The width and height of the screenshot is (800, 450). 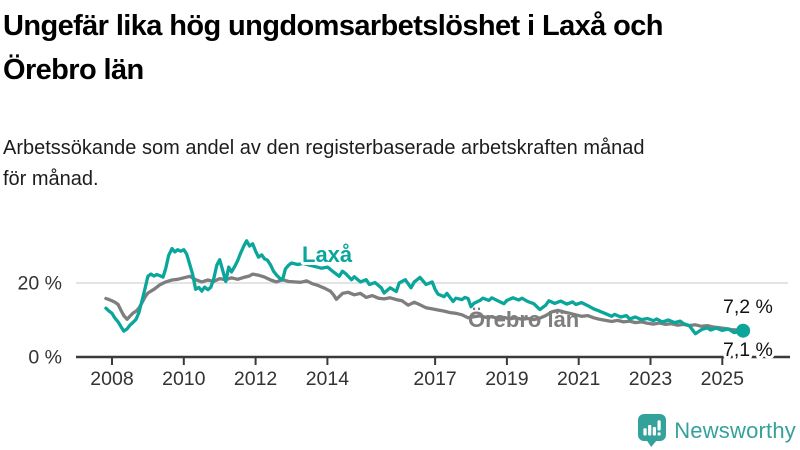 I want to click on newsworthy-logo: Newsworthy, so click(x=717, y=431).